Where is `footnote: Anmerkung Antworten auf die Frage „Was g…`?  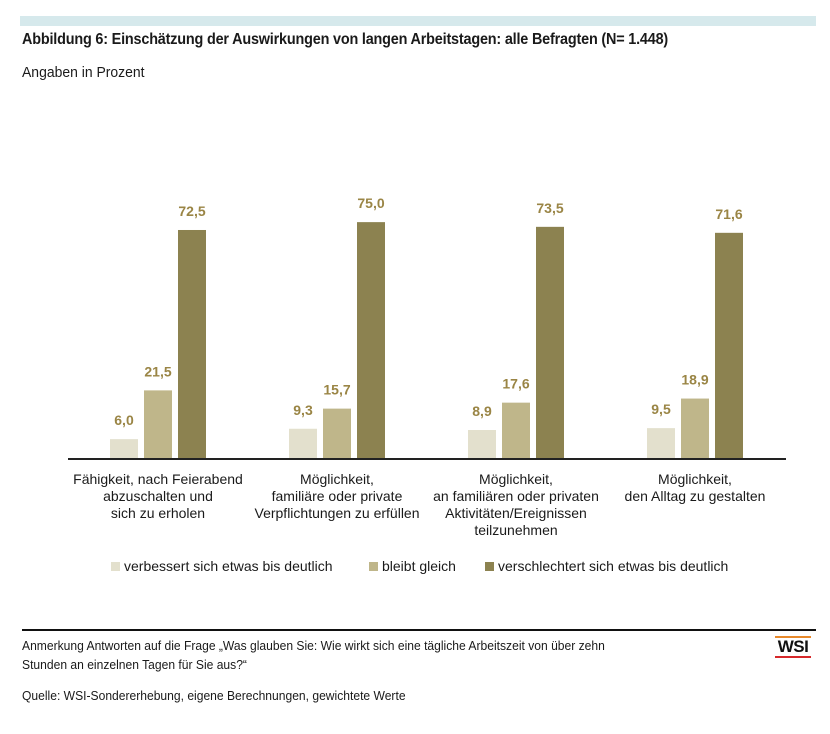 footnote: Anmerkung Antworten auf die Frage „Was g… is located at coordinates (313, 655).